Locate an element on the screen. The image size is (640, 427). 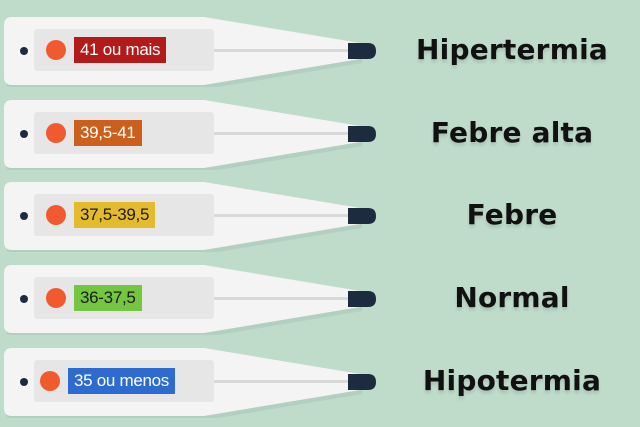
condition-label: Febre is located at coordinates (512, 214).